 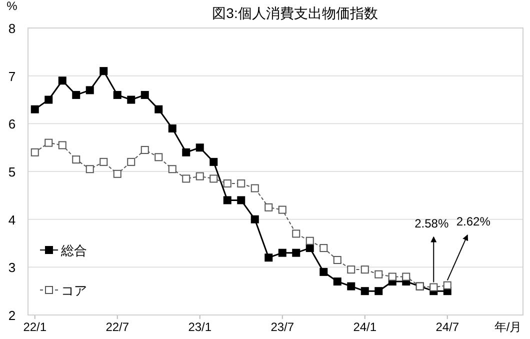 What do you see at coordinates (12, 6) in the screenshot?
I see `y-axis-title: %` at bounding box center [12, 6].